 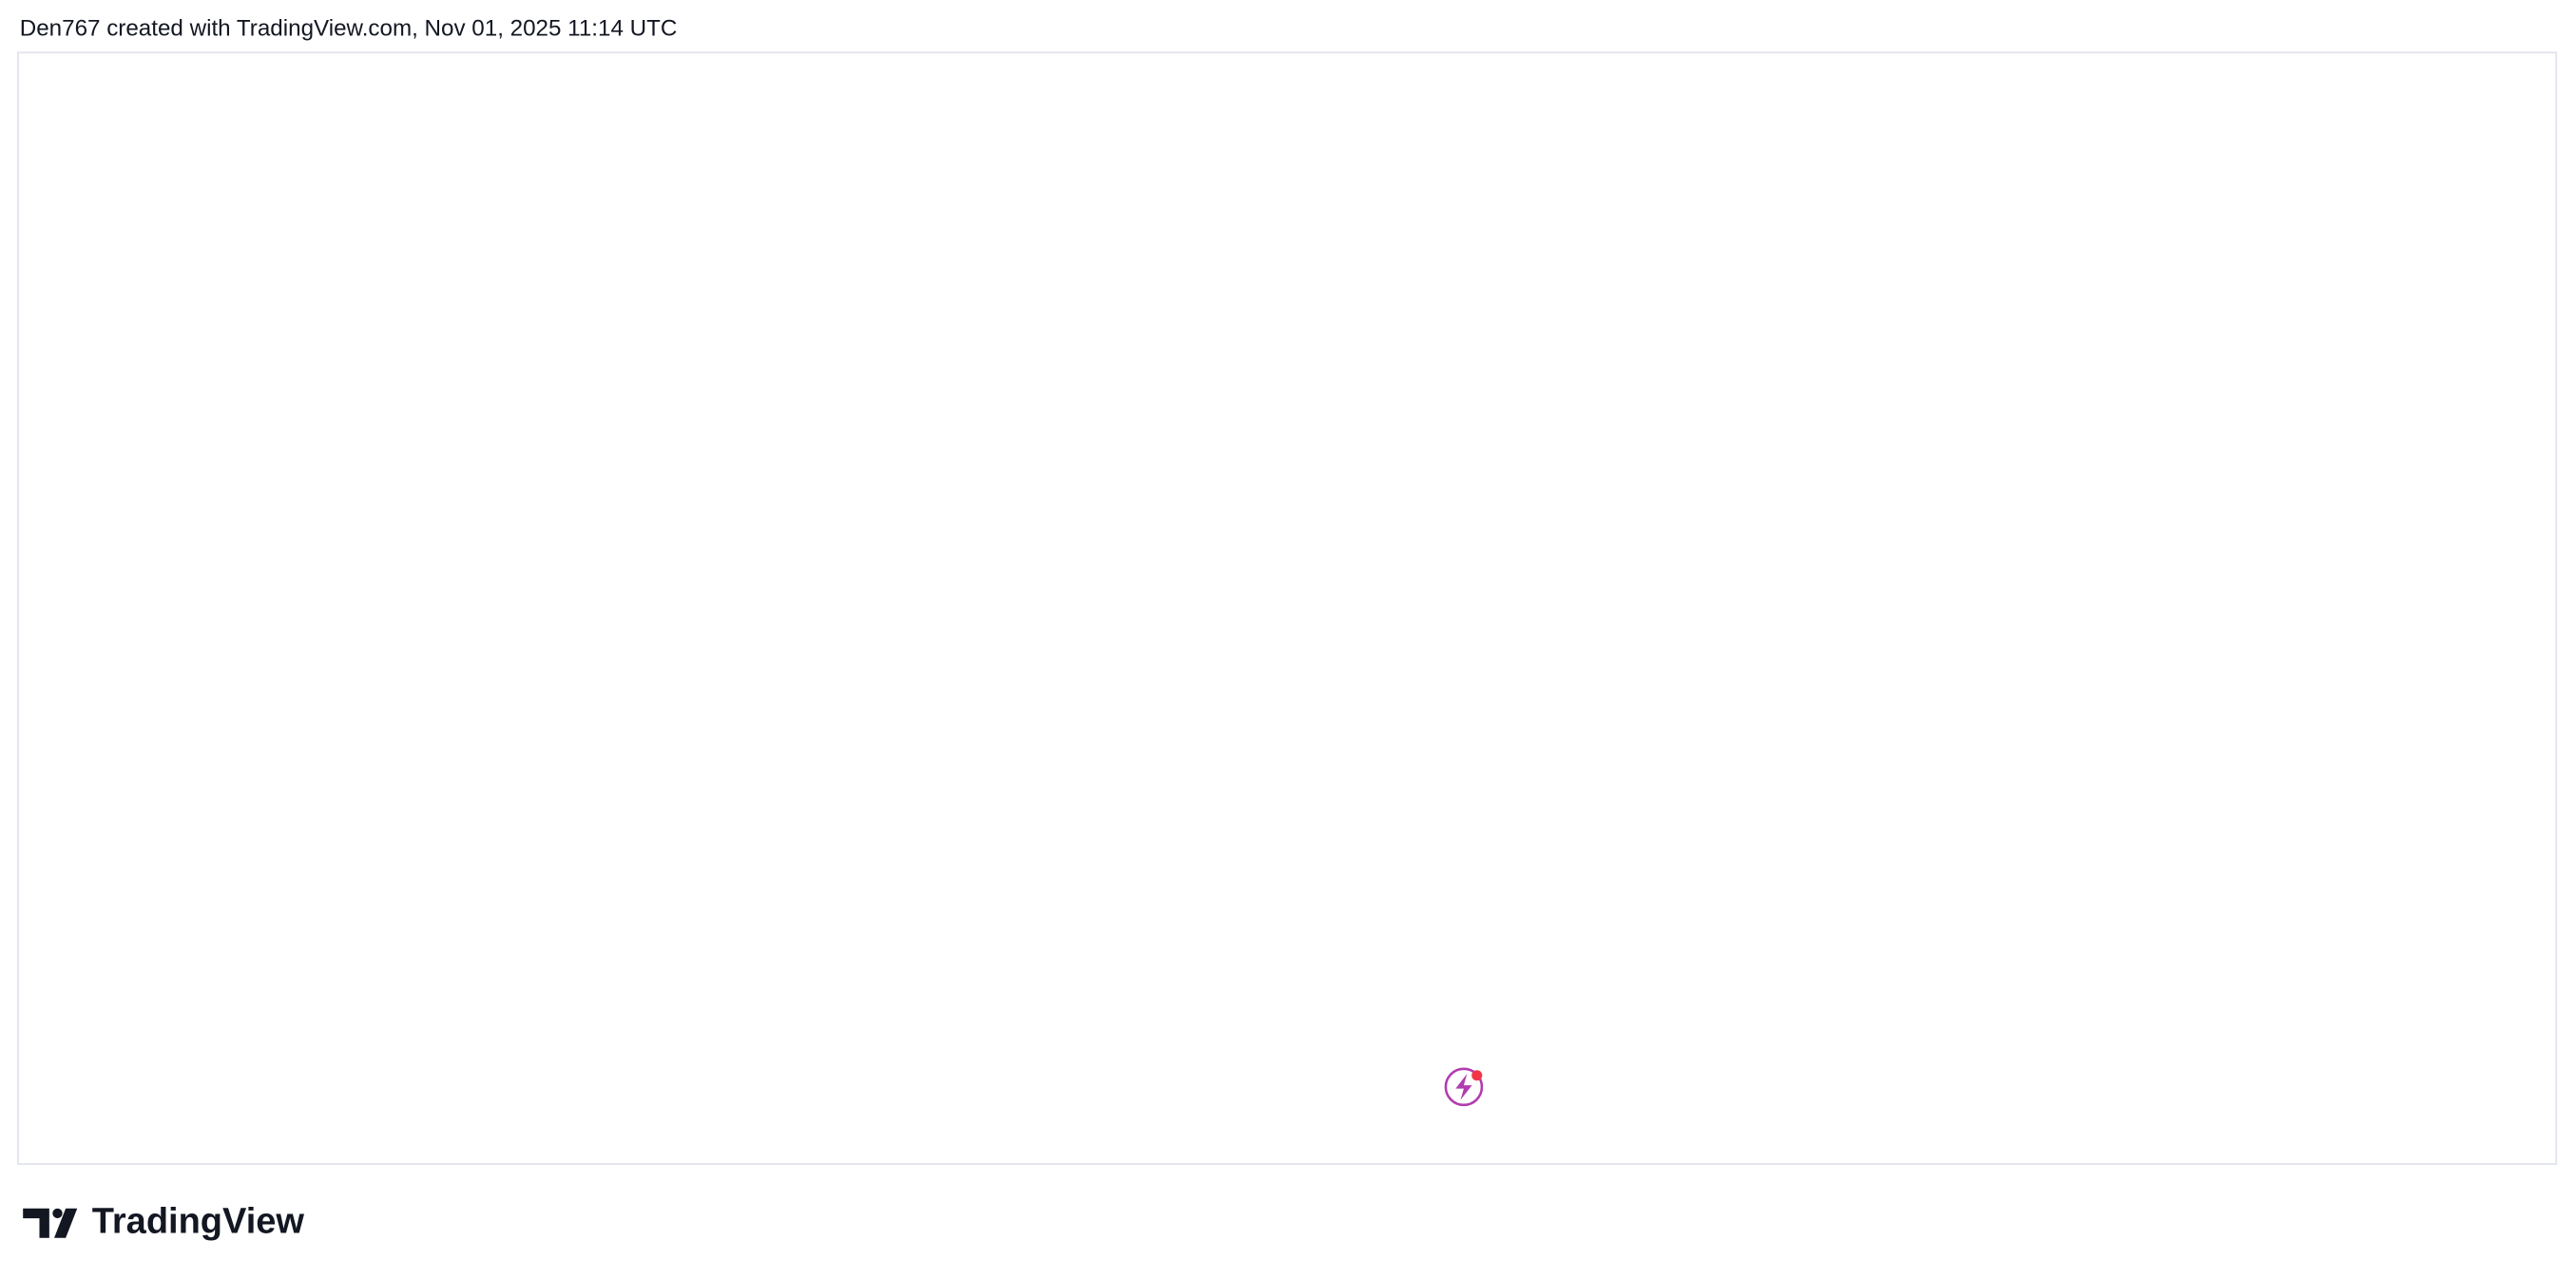 I want to click on logo: TradingView, so click(x=163, y=1221).